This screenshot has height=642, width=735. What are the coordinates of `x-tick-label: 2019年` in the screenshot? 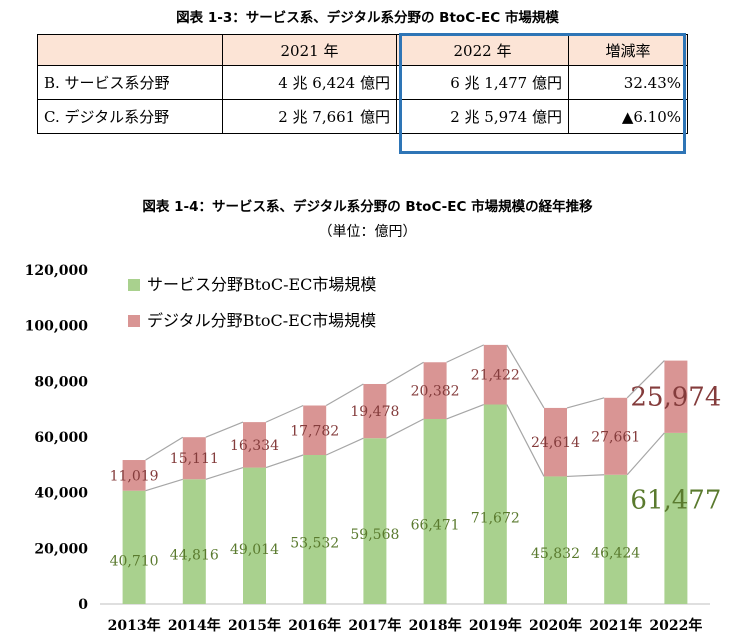 It's located at (495, 625).